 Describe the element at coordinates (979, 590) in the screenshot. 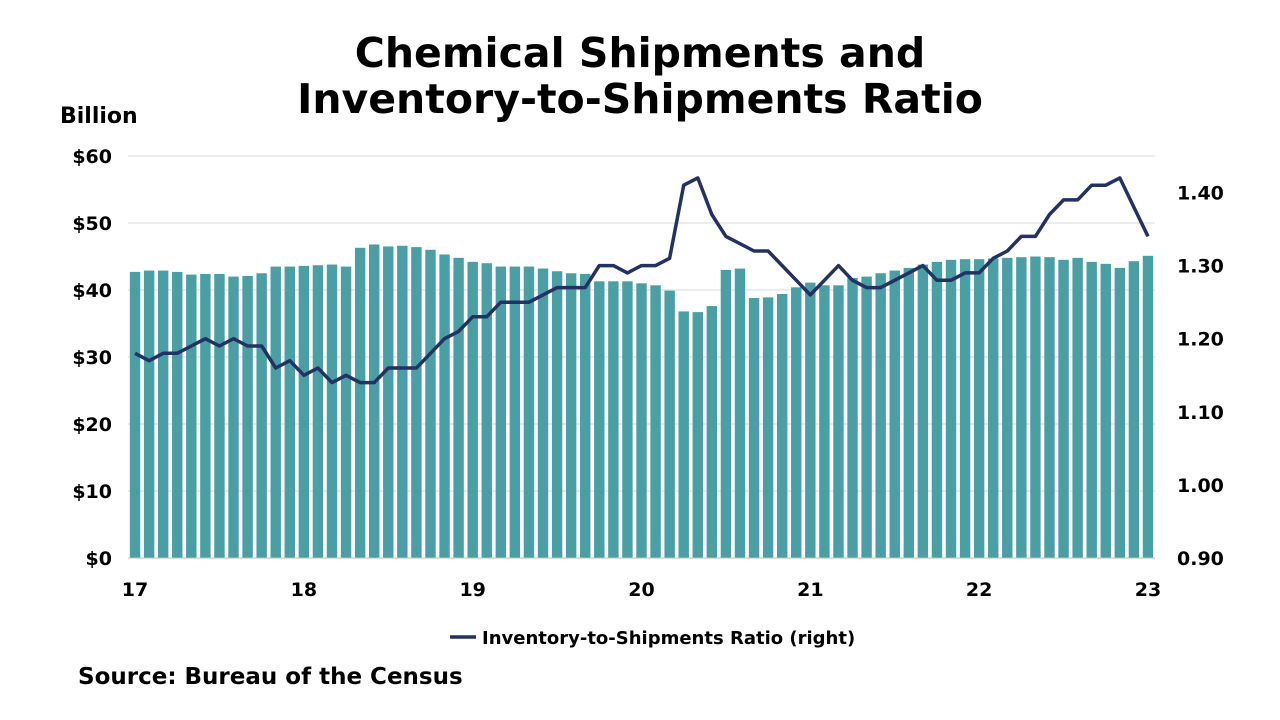

I see `x-tick-label: 22` at that location.